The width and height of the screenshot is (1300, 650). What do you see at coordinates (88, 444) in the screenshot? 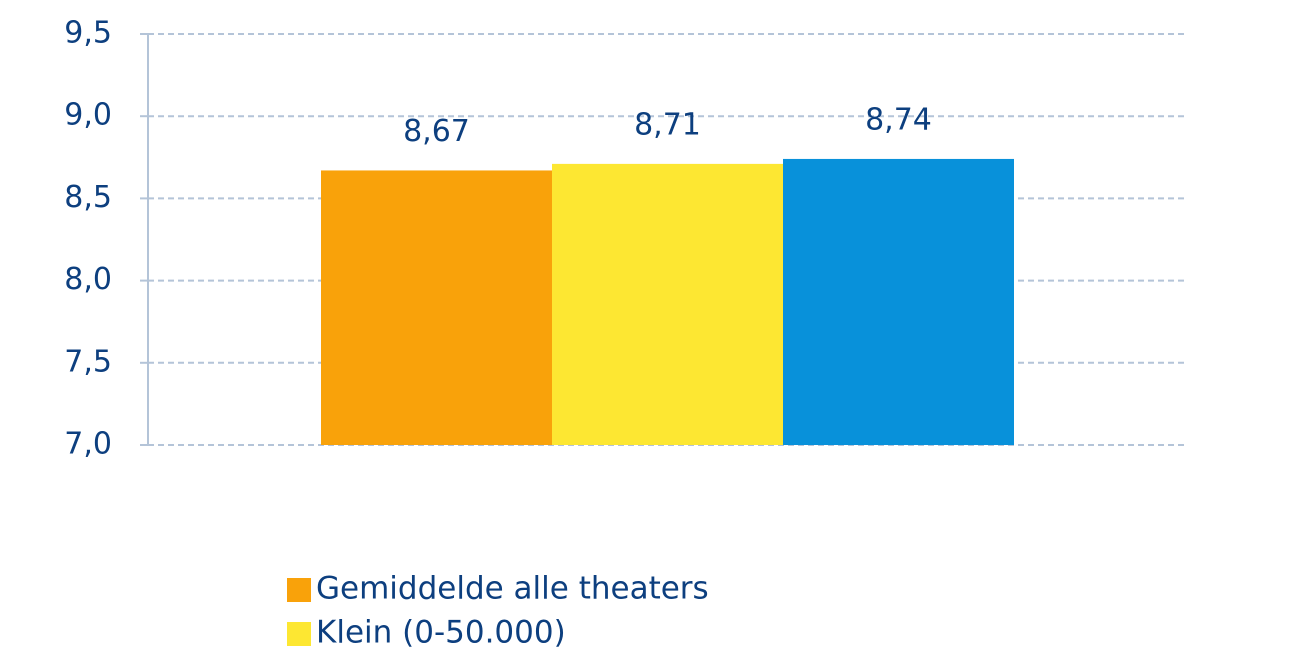
I see `y-tick-label: 7,0` at bounding box center [88, 444].